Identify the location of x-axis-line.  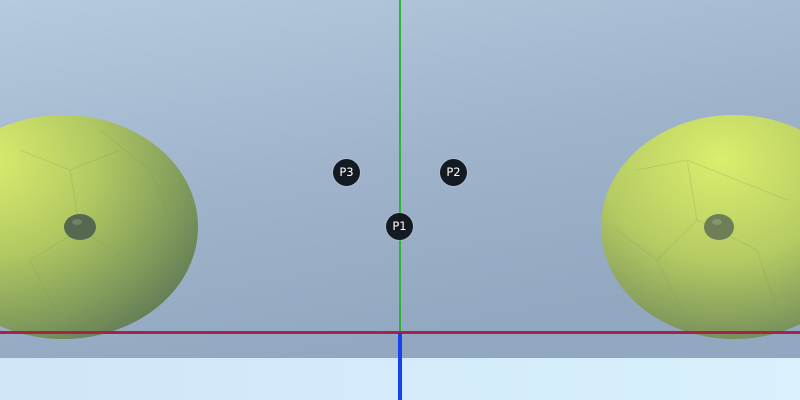
(400, 332).